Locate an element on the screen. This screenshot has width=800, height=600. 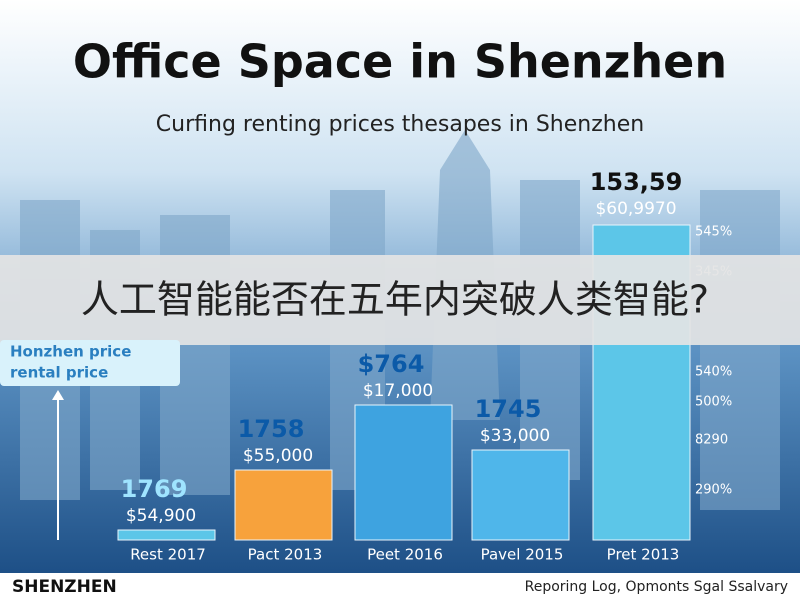
category-label: Rest 2017 is located at coordinates (168, 555).